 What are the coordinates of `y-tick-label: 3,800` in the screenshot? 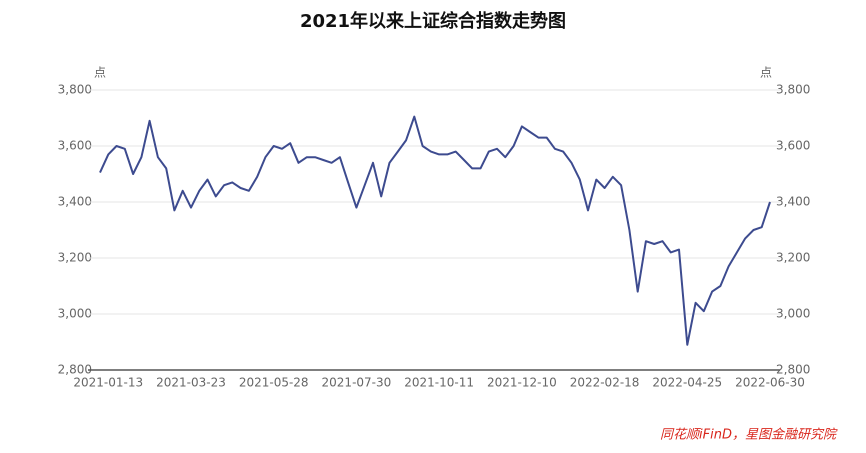 It's located at (75, 90).